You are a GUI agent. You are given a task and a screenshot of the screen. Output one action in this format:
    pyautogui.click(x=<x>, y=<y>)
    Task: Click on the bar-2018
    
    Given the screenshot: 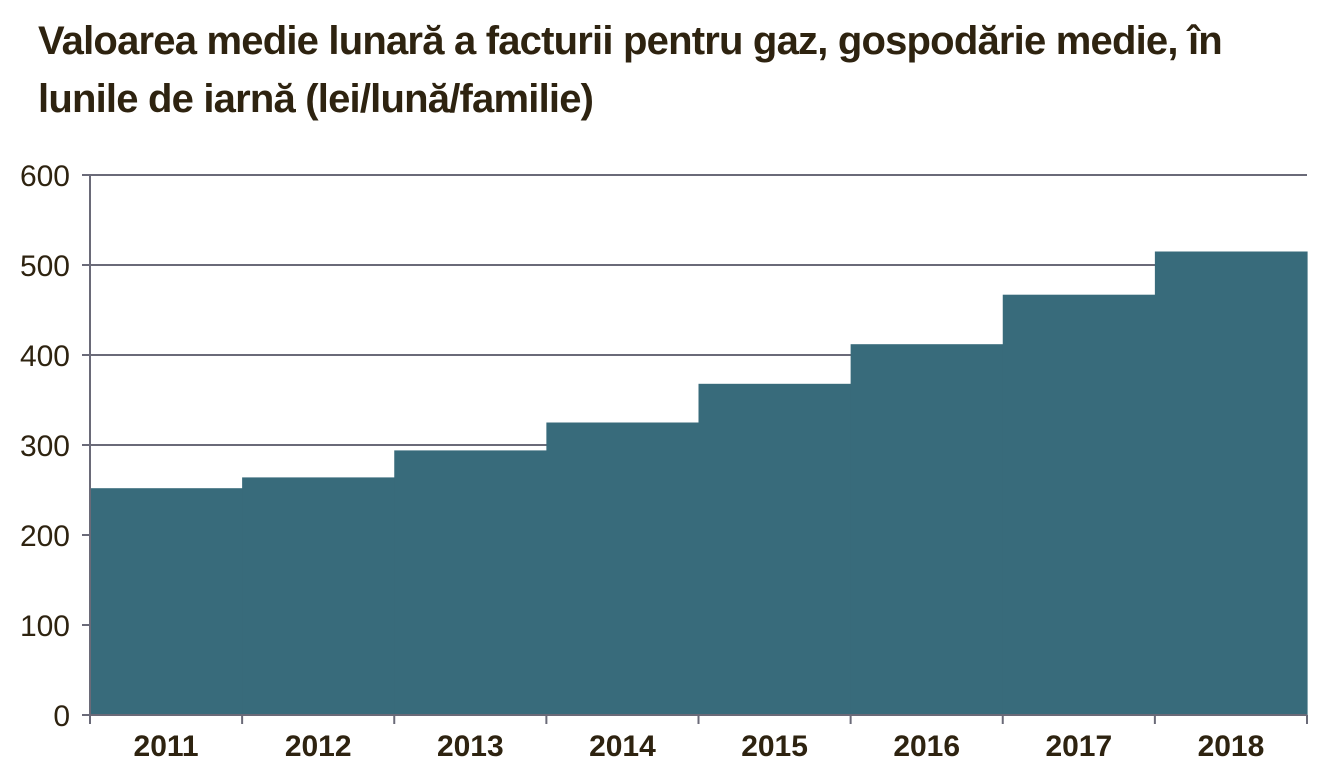 What is the action you would take?
    pyautogui.click(x=1231, y=483)
    